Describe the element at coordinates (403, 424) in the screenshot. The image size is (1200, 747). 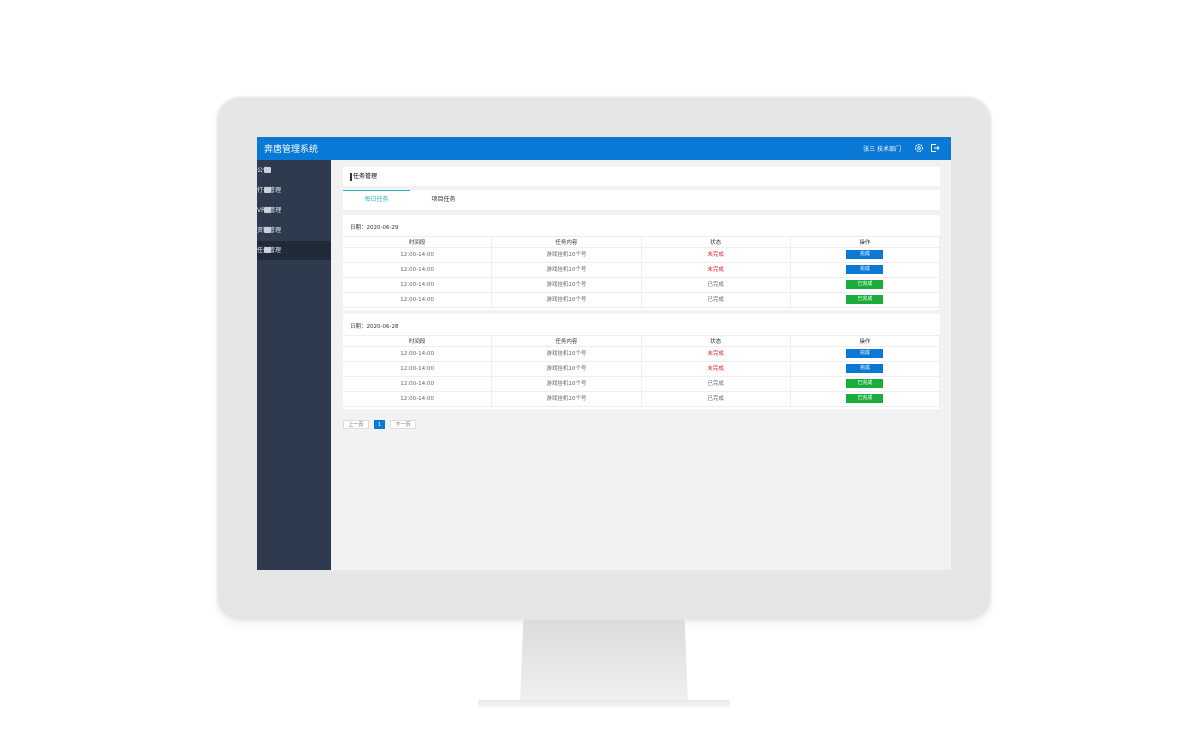
I see `next-page: 下一页` at that location.